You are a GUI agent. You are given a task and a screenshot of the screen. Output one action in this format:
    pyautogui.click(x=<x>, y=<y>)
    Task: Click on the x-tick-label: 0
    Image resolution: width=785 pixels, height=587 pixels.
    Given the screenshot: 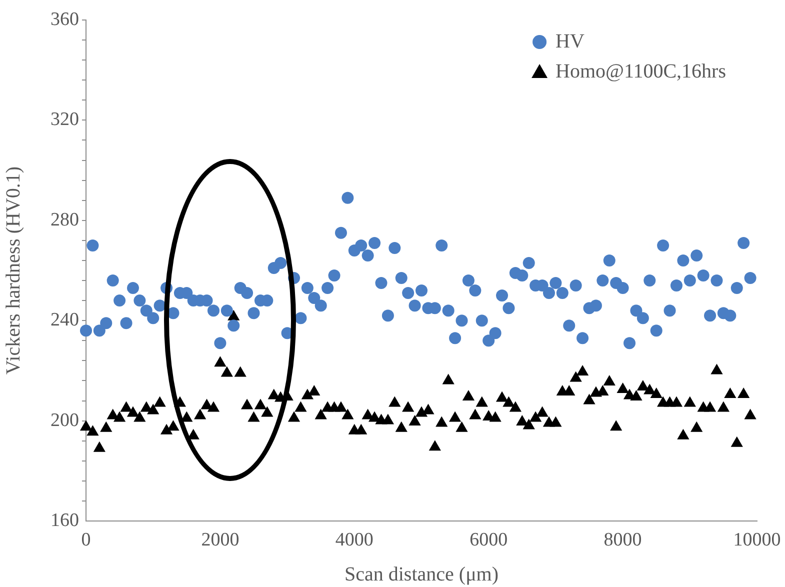 What is the action you would take?
    pyautogui.click(x=86, y=539)
    